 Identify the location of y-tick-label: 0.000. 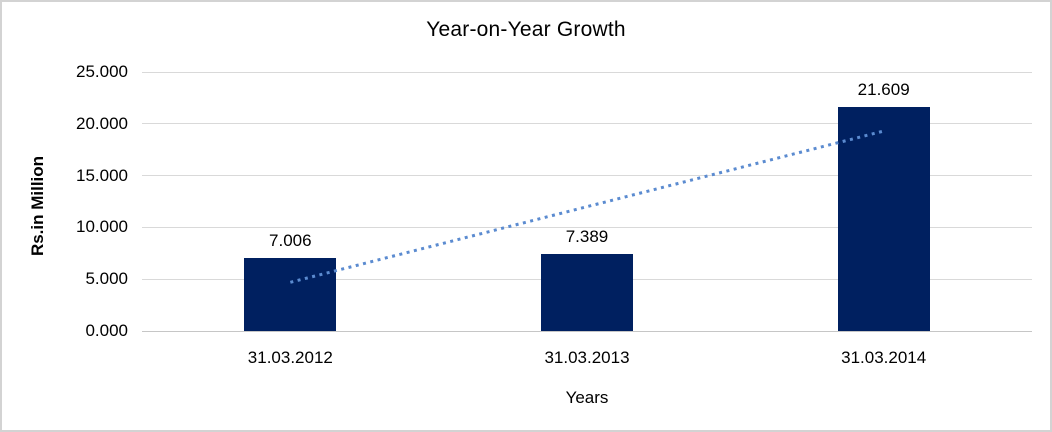
(106, 330).